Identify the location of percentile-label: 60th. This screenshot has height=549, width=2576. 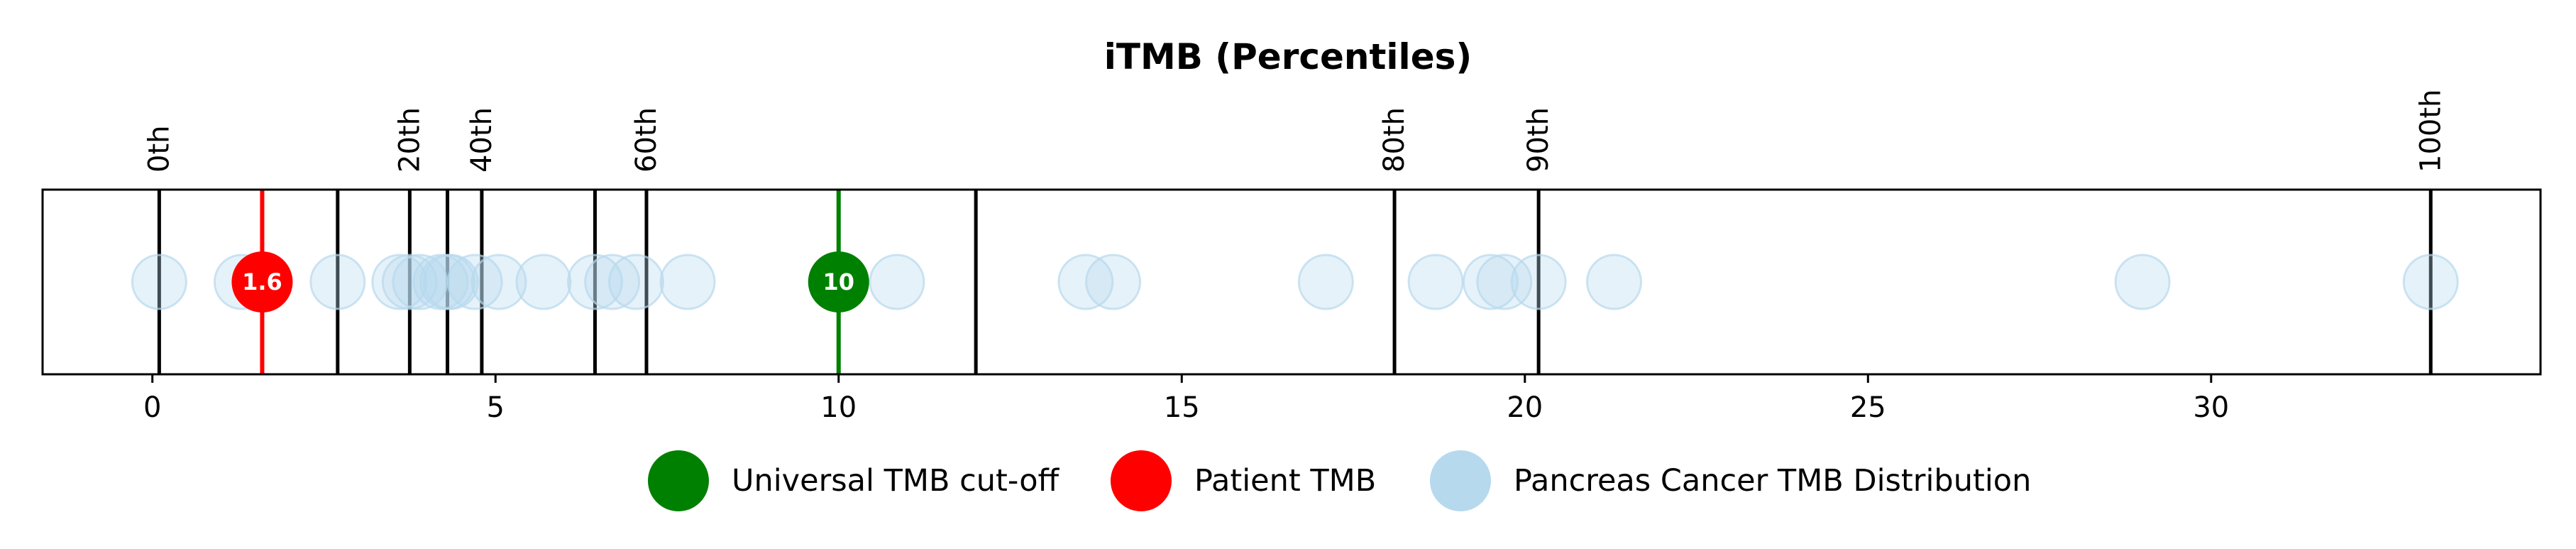
(646, 140).